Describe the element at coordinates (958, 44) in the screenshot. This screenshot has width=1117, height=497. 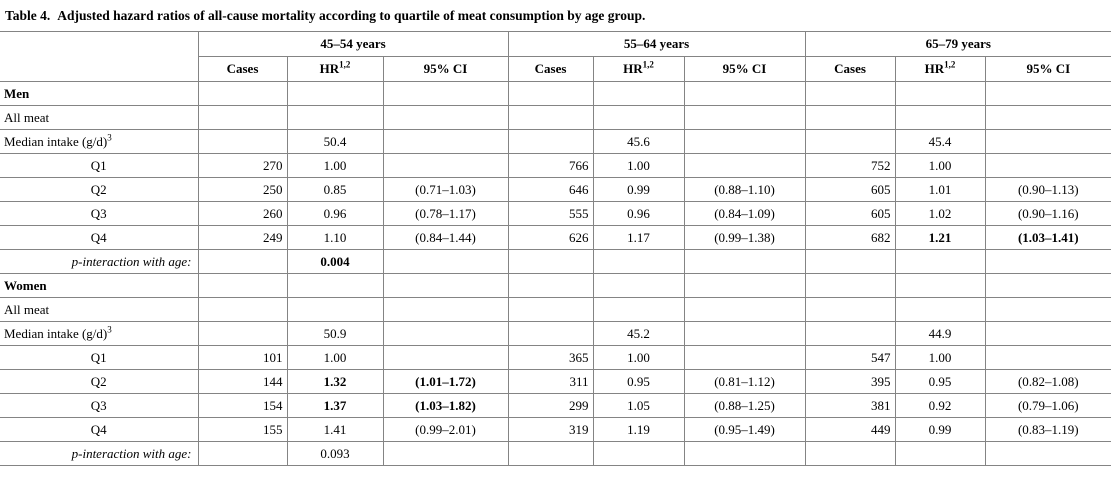
I see `age-group-65-79: 65–79 years` at that location.